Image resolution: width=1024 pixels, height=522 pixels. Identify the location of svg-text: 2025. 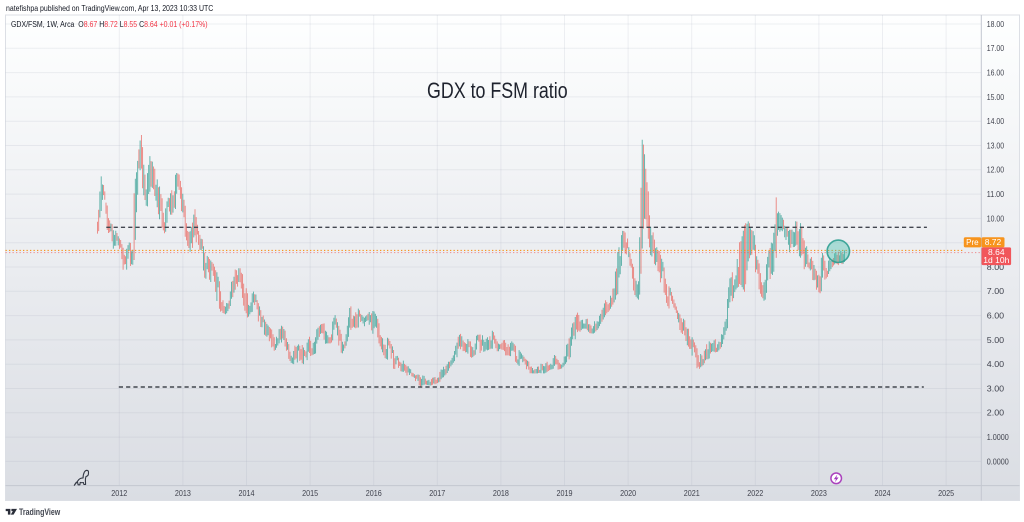
(946, 493).